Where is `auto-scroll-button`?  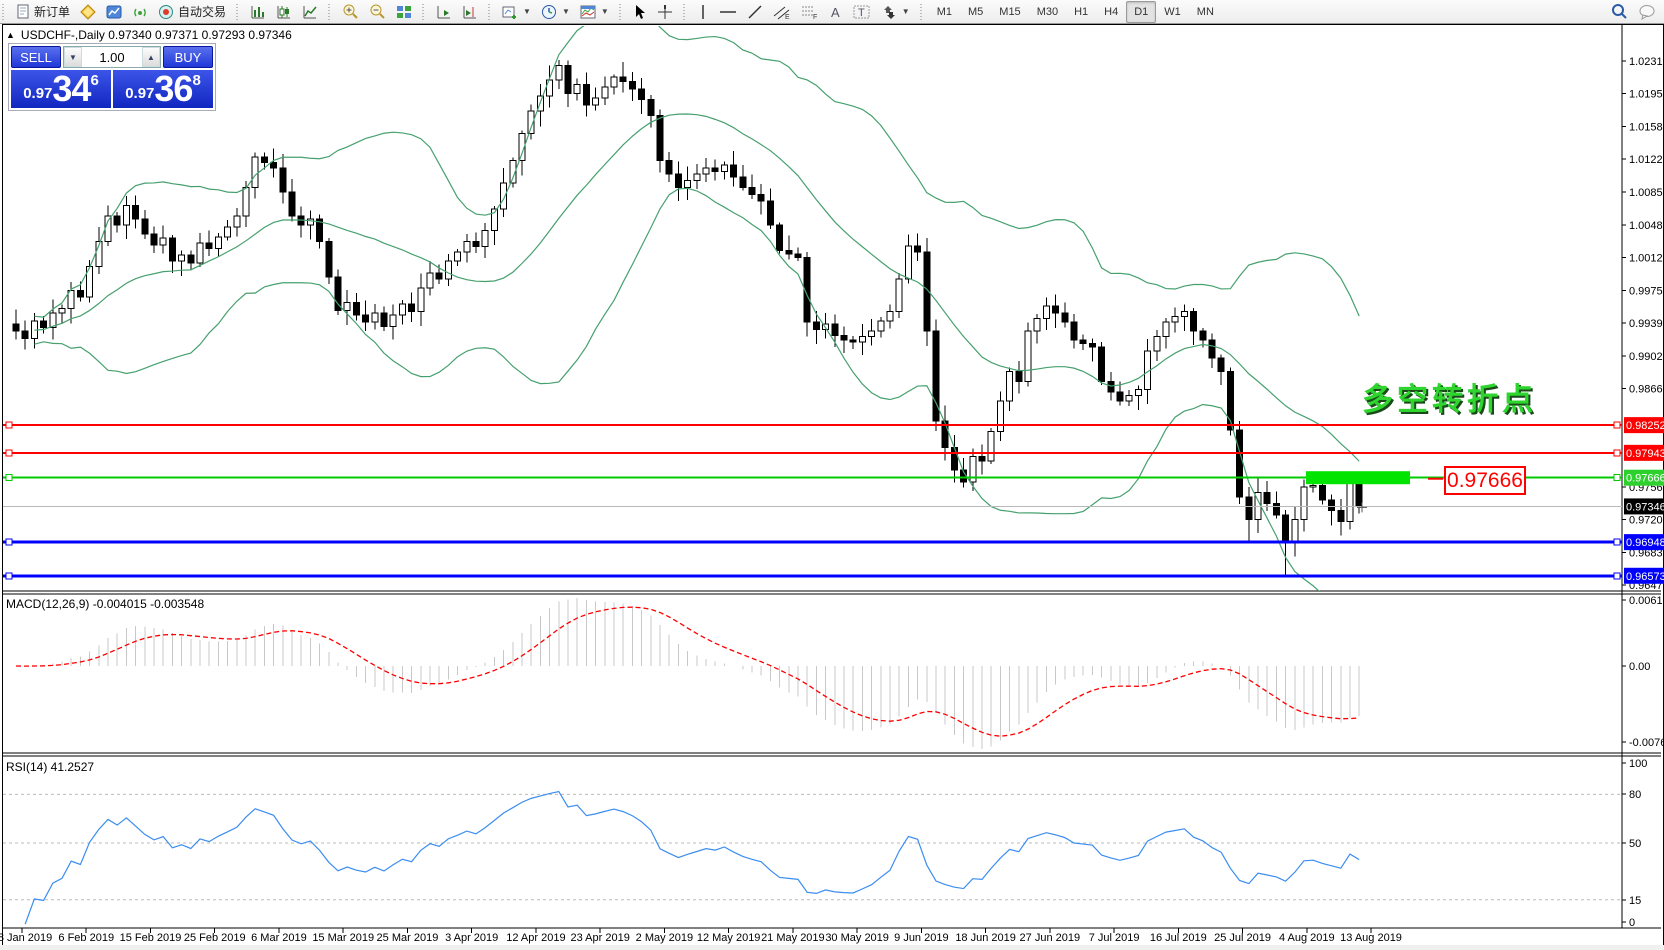 auto-scroll-button is located at coordinates (444, 12).